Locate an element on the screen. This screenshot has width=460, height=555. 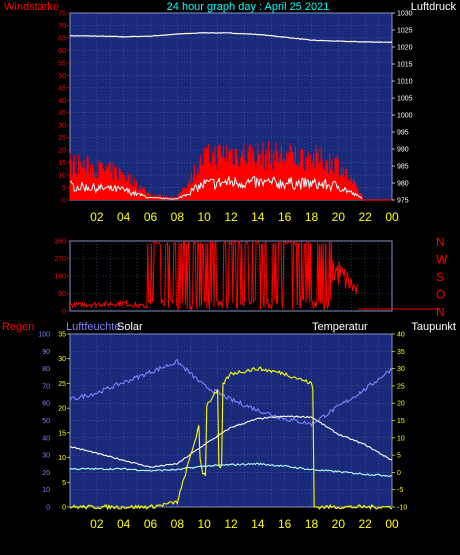
hour-label: 20 is located at coordinates (339, 524).